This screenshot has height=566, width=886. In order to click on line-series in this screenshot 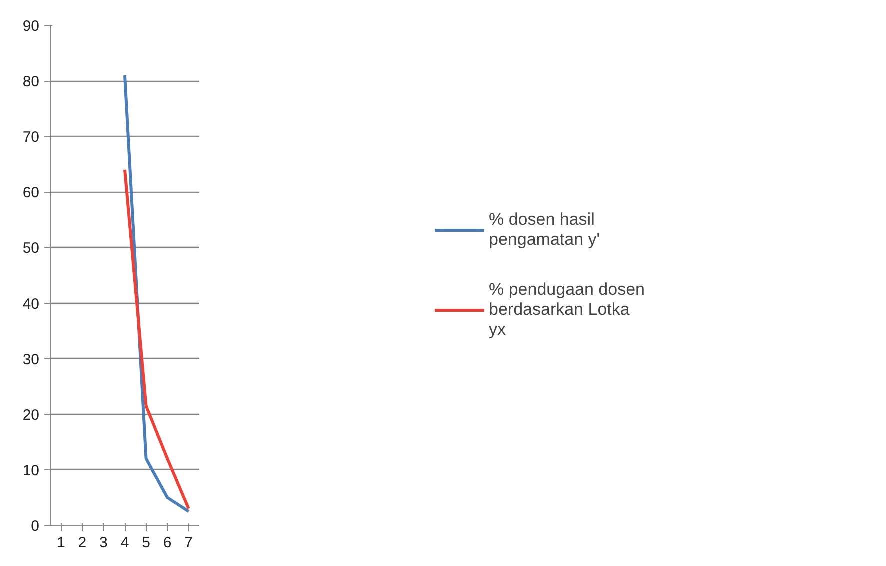, I will do `click(157, 339)`.